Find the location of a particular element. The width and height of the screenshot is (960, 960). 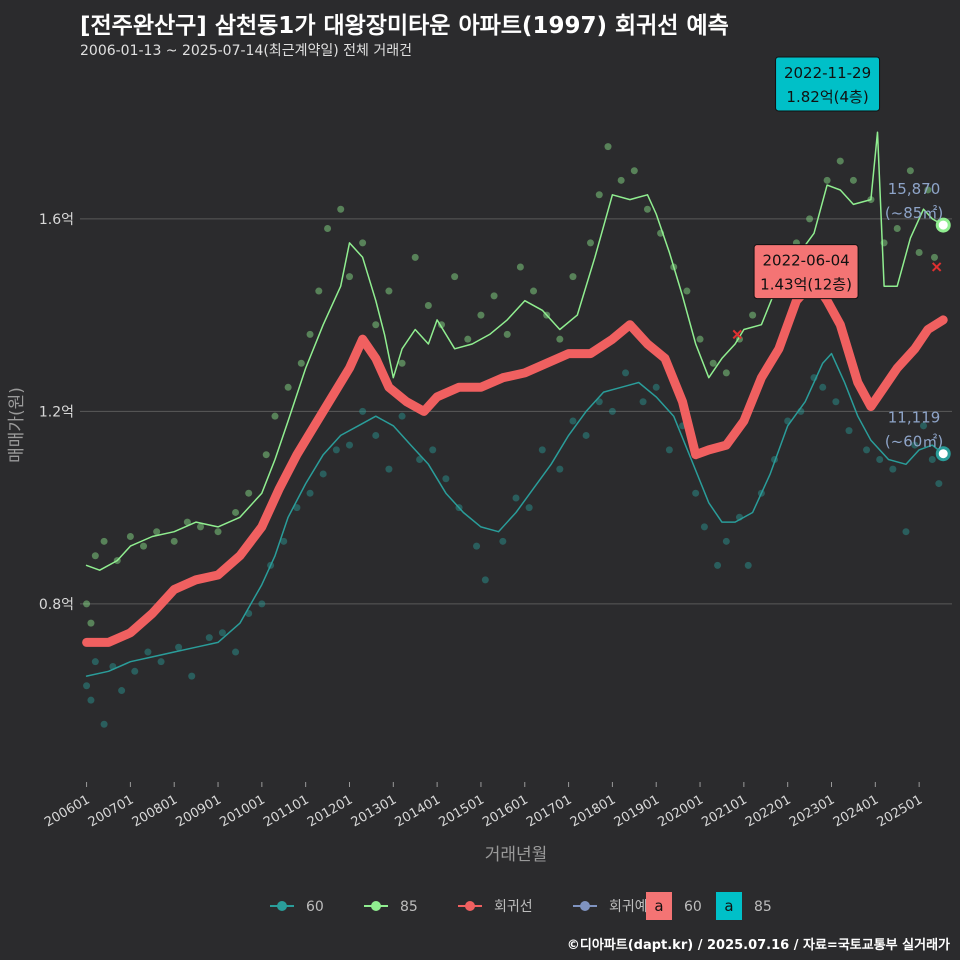

x-tick-label: 202101 is located at coordinates (724, 811).